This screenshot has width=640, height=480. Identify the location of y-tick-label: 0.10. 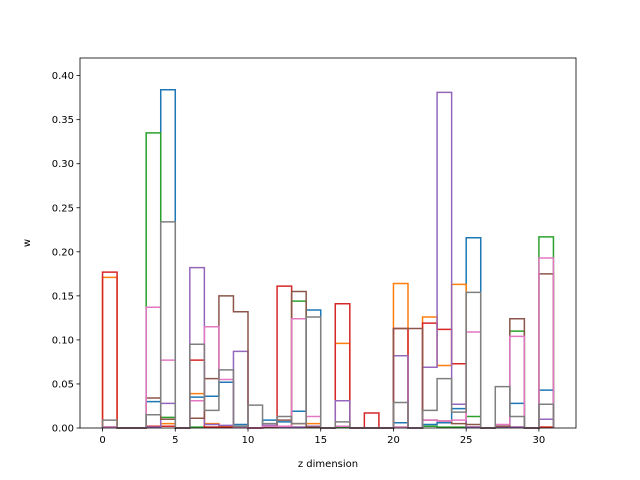
(63, 340).